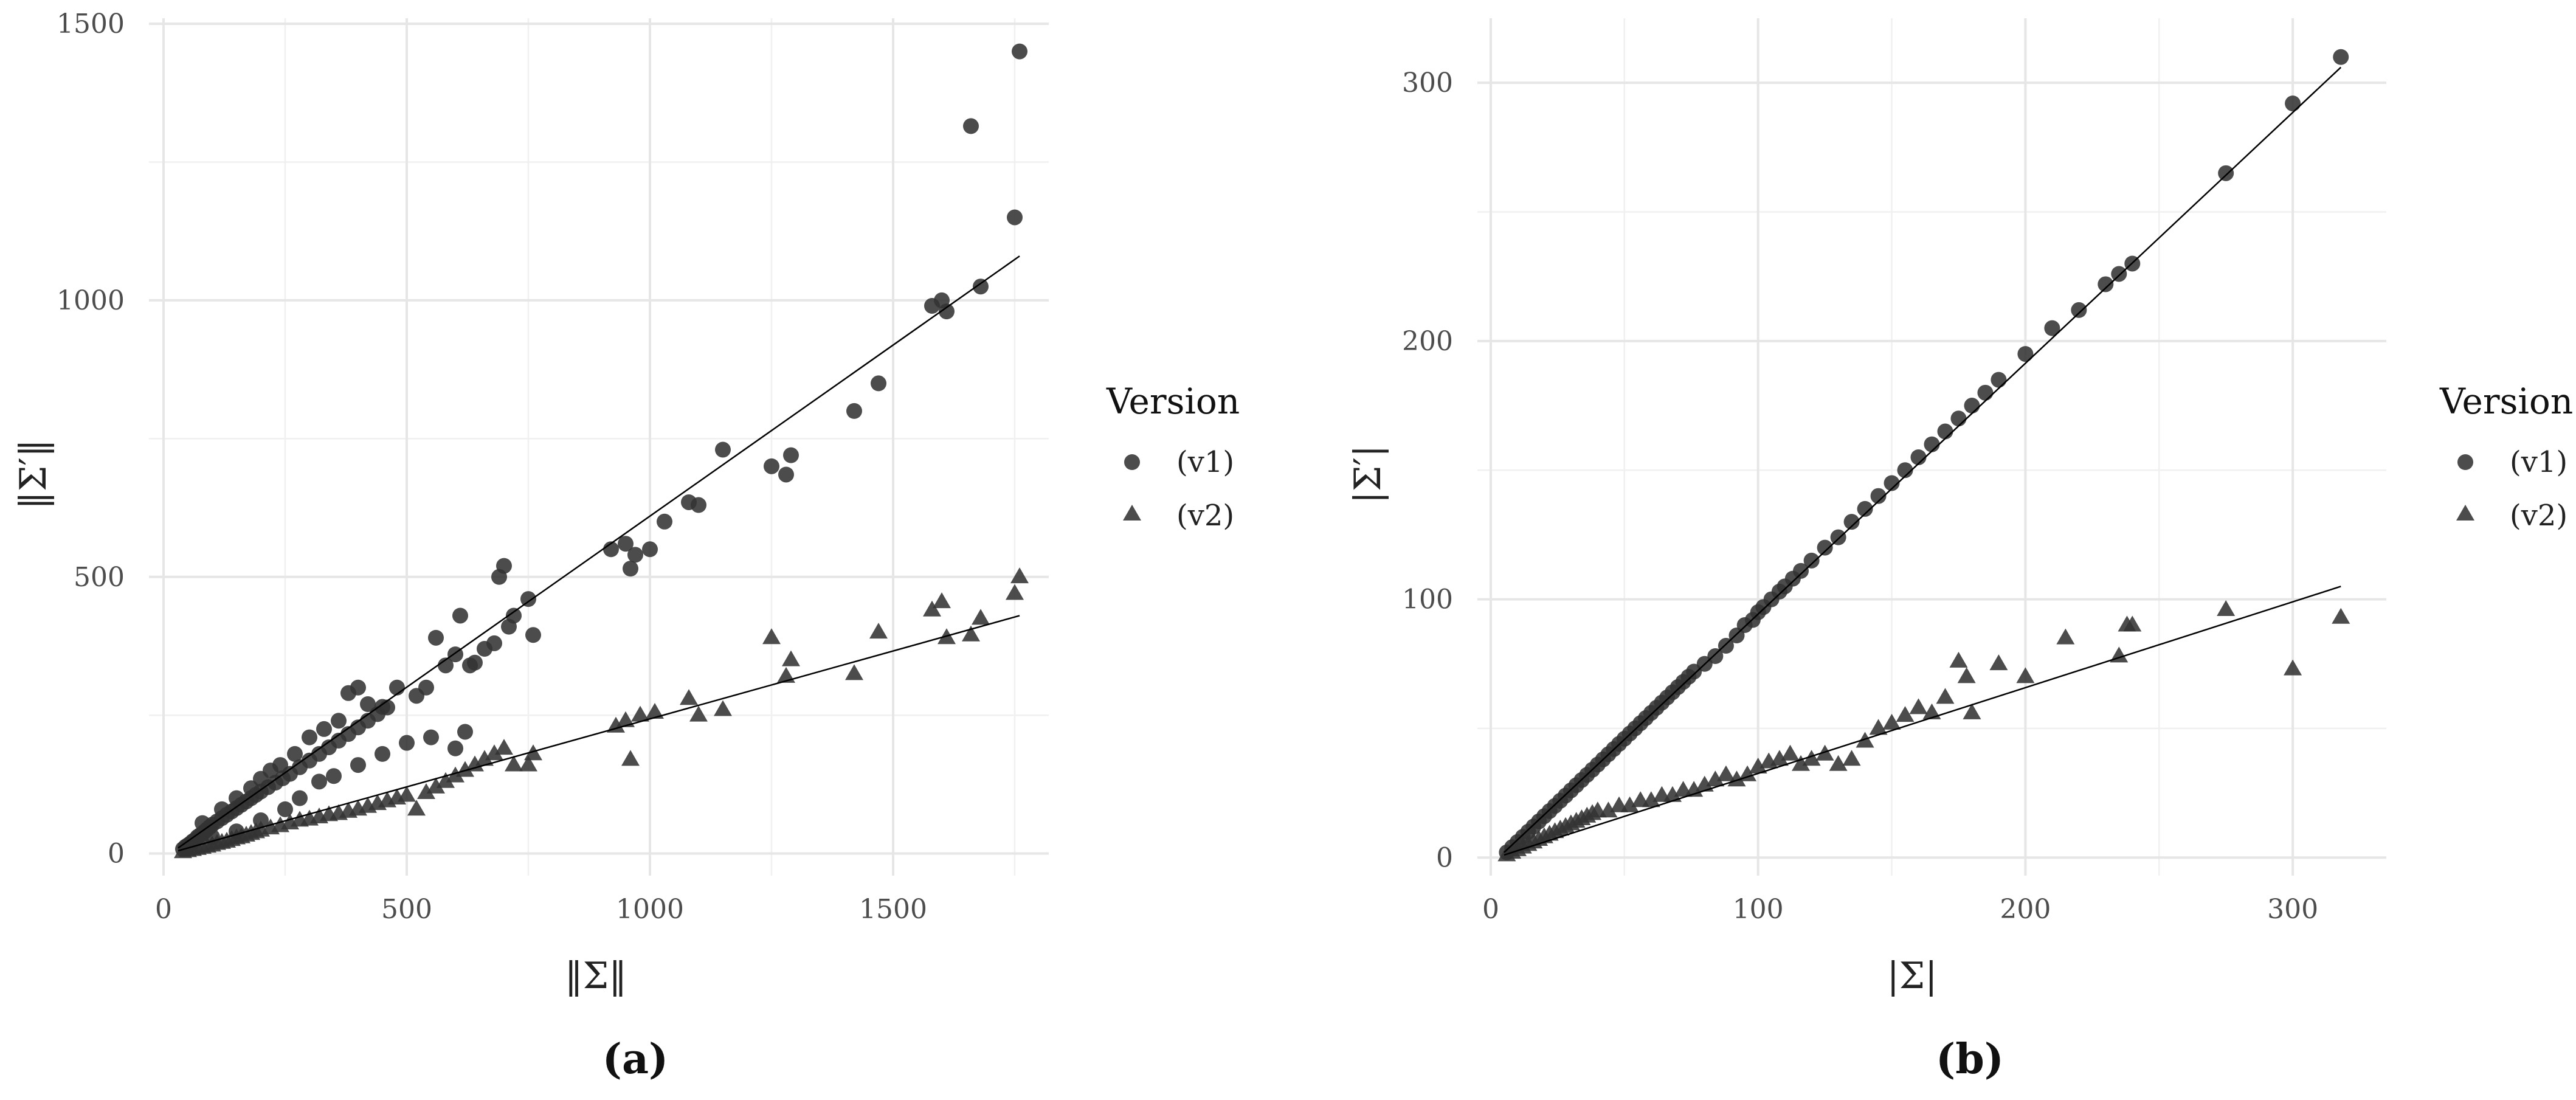  I want to click on panel-b-legend-label-v2: (v2), so click(2538, 516).